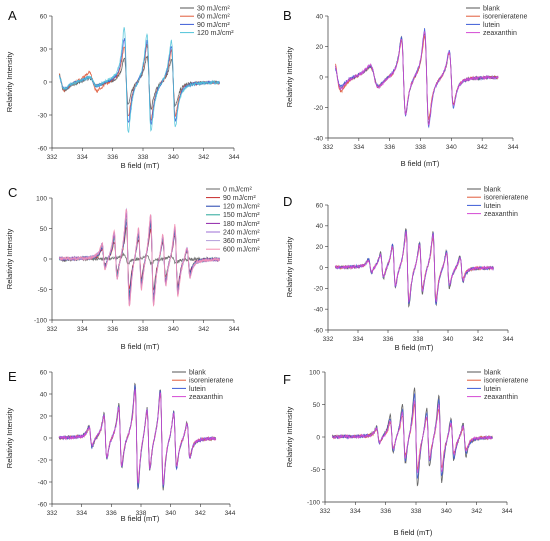 The image size is (550, 541). Describe the element at coordinates (213, 8) in the screenshot. I see `legend-label: 30 mJ/cm²` at that location.